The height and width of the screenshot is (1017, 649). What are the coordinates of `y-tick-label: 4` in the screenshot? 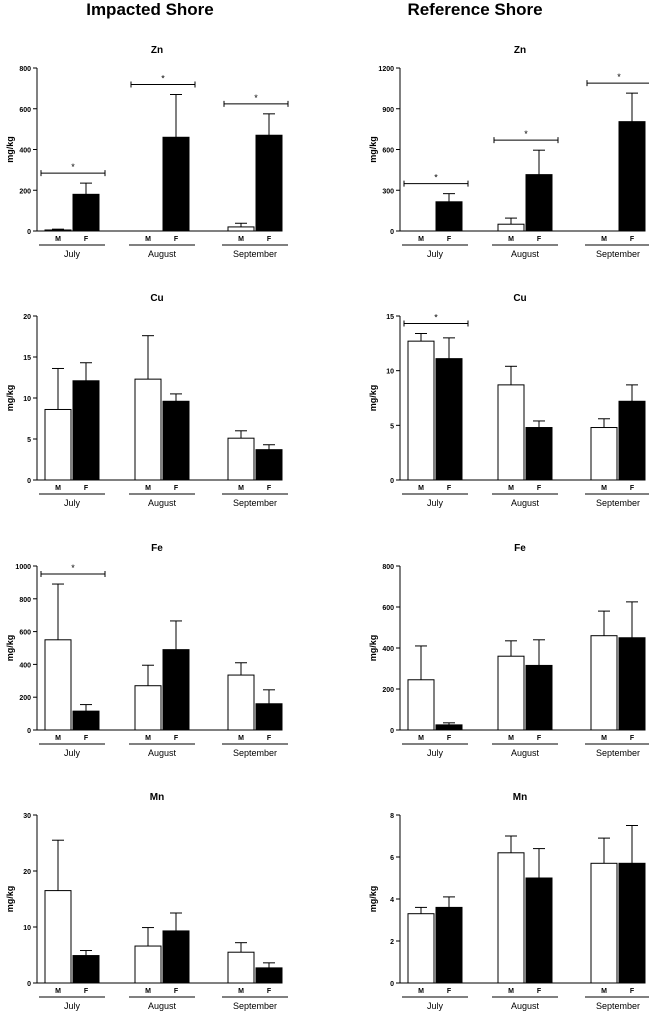 It's located at (392, 900).